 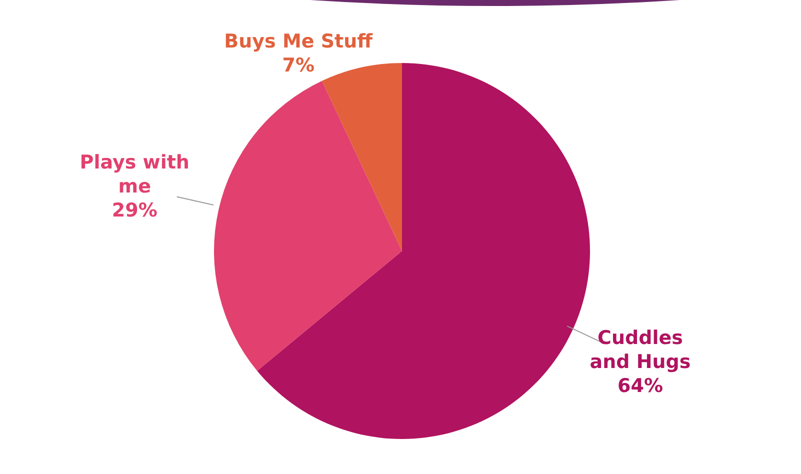 I want to click on slice-label: Plays with me, so click(x=135, y=175).